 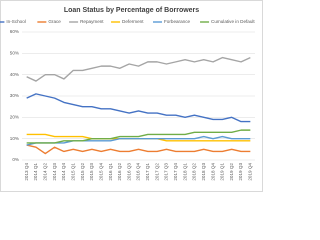 What do you see at coordinates (15, 21) in the screenshot?
I see `legend-label: In-School` at bounding box center [15, 21].